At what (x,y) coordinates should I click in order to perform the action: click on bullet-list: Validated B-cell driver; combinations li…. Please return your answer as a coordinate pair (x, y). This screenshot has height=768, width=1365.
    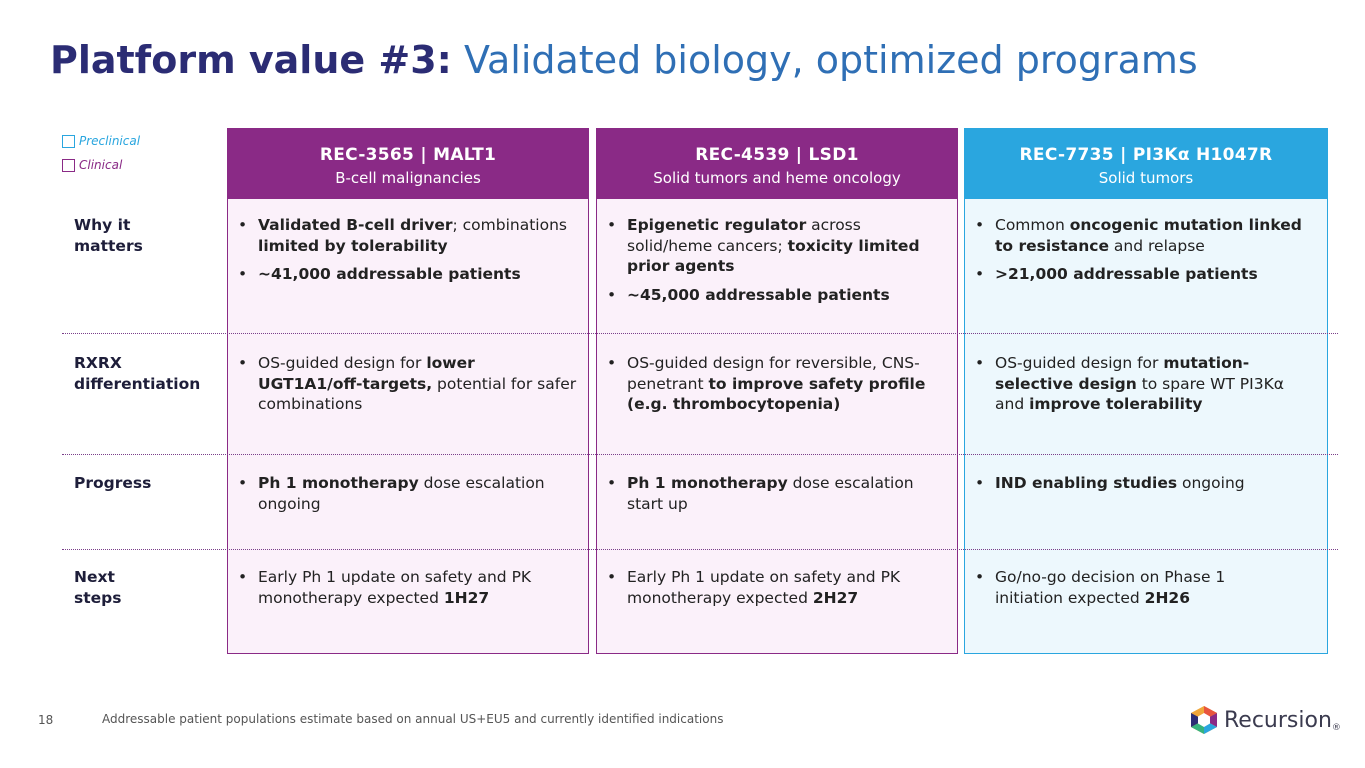
    Looking at the image, I should click on (408, 250).